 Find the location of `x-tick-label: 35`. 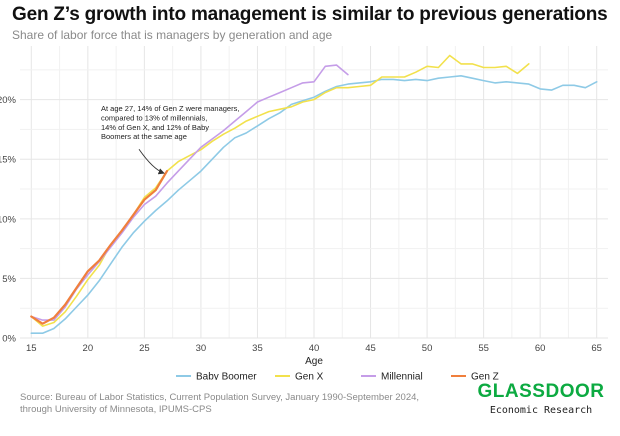

x-tick-label: 35 is located at coordinates (257, 348).